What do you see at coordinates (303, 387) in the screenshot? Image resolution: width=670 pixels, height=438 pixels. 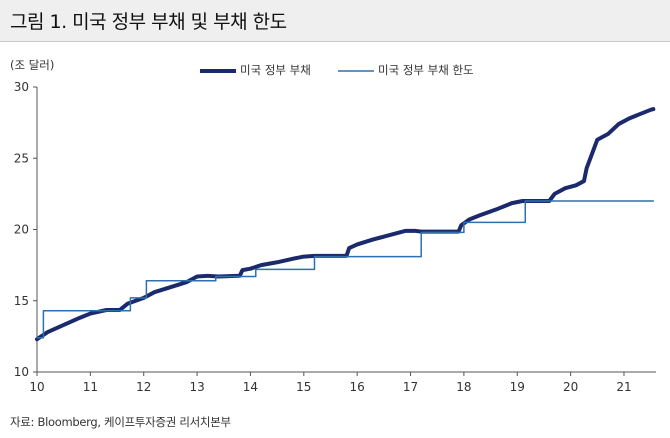 I see `x-tick-label: 15` at bounding box center [303, 387].